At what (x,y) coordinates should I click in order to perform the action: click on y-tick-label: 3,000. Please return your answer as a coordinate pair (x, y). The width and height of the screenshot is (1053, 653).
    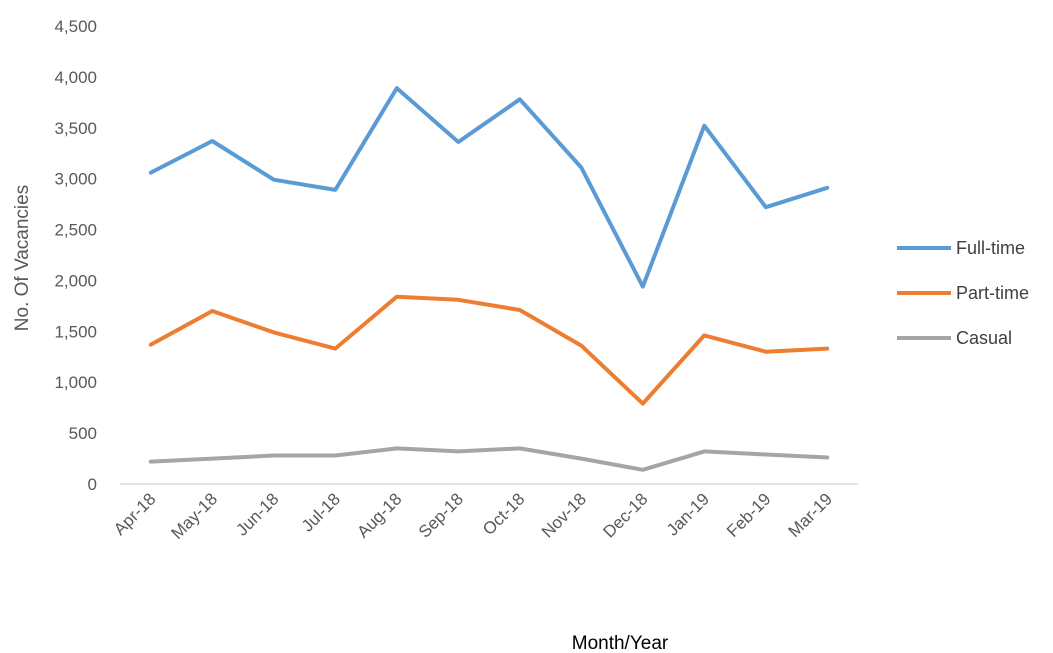
    Looking at the image, I should click on (75, 179).